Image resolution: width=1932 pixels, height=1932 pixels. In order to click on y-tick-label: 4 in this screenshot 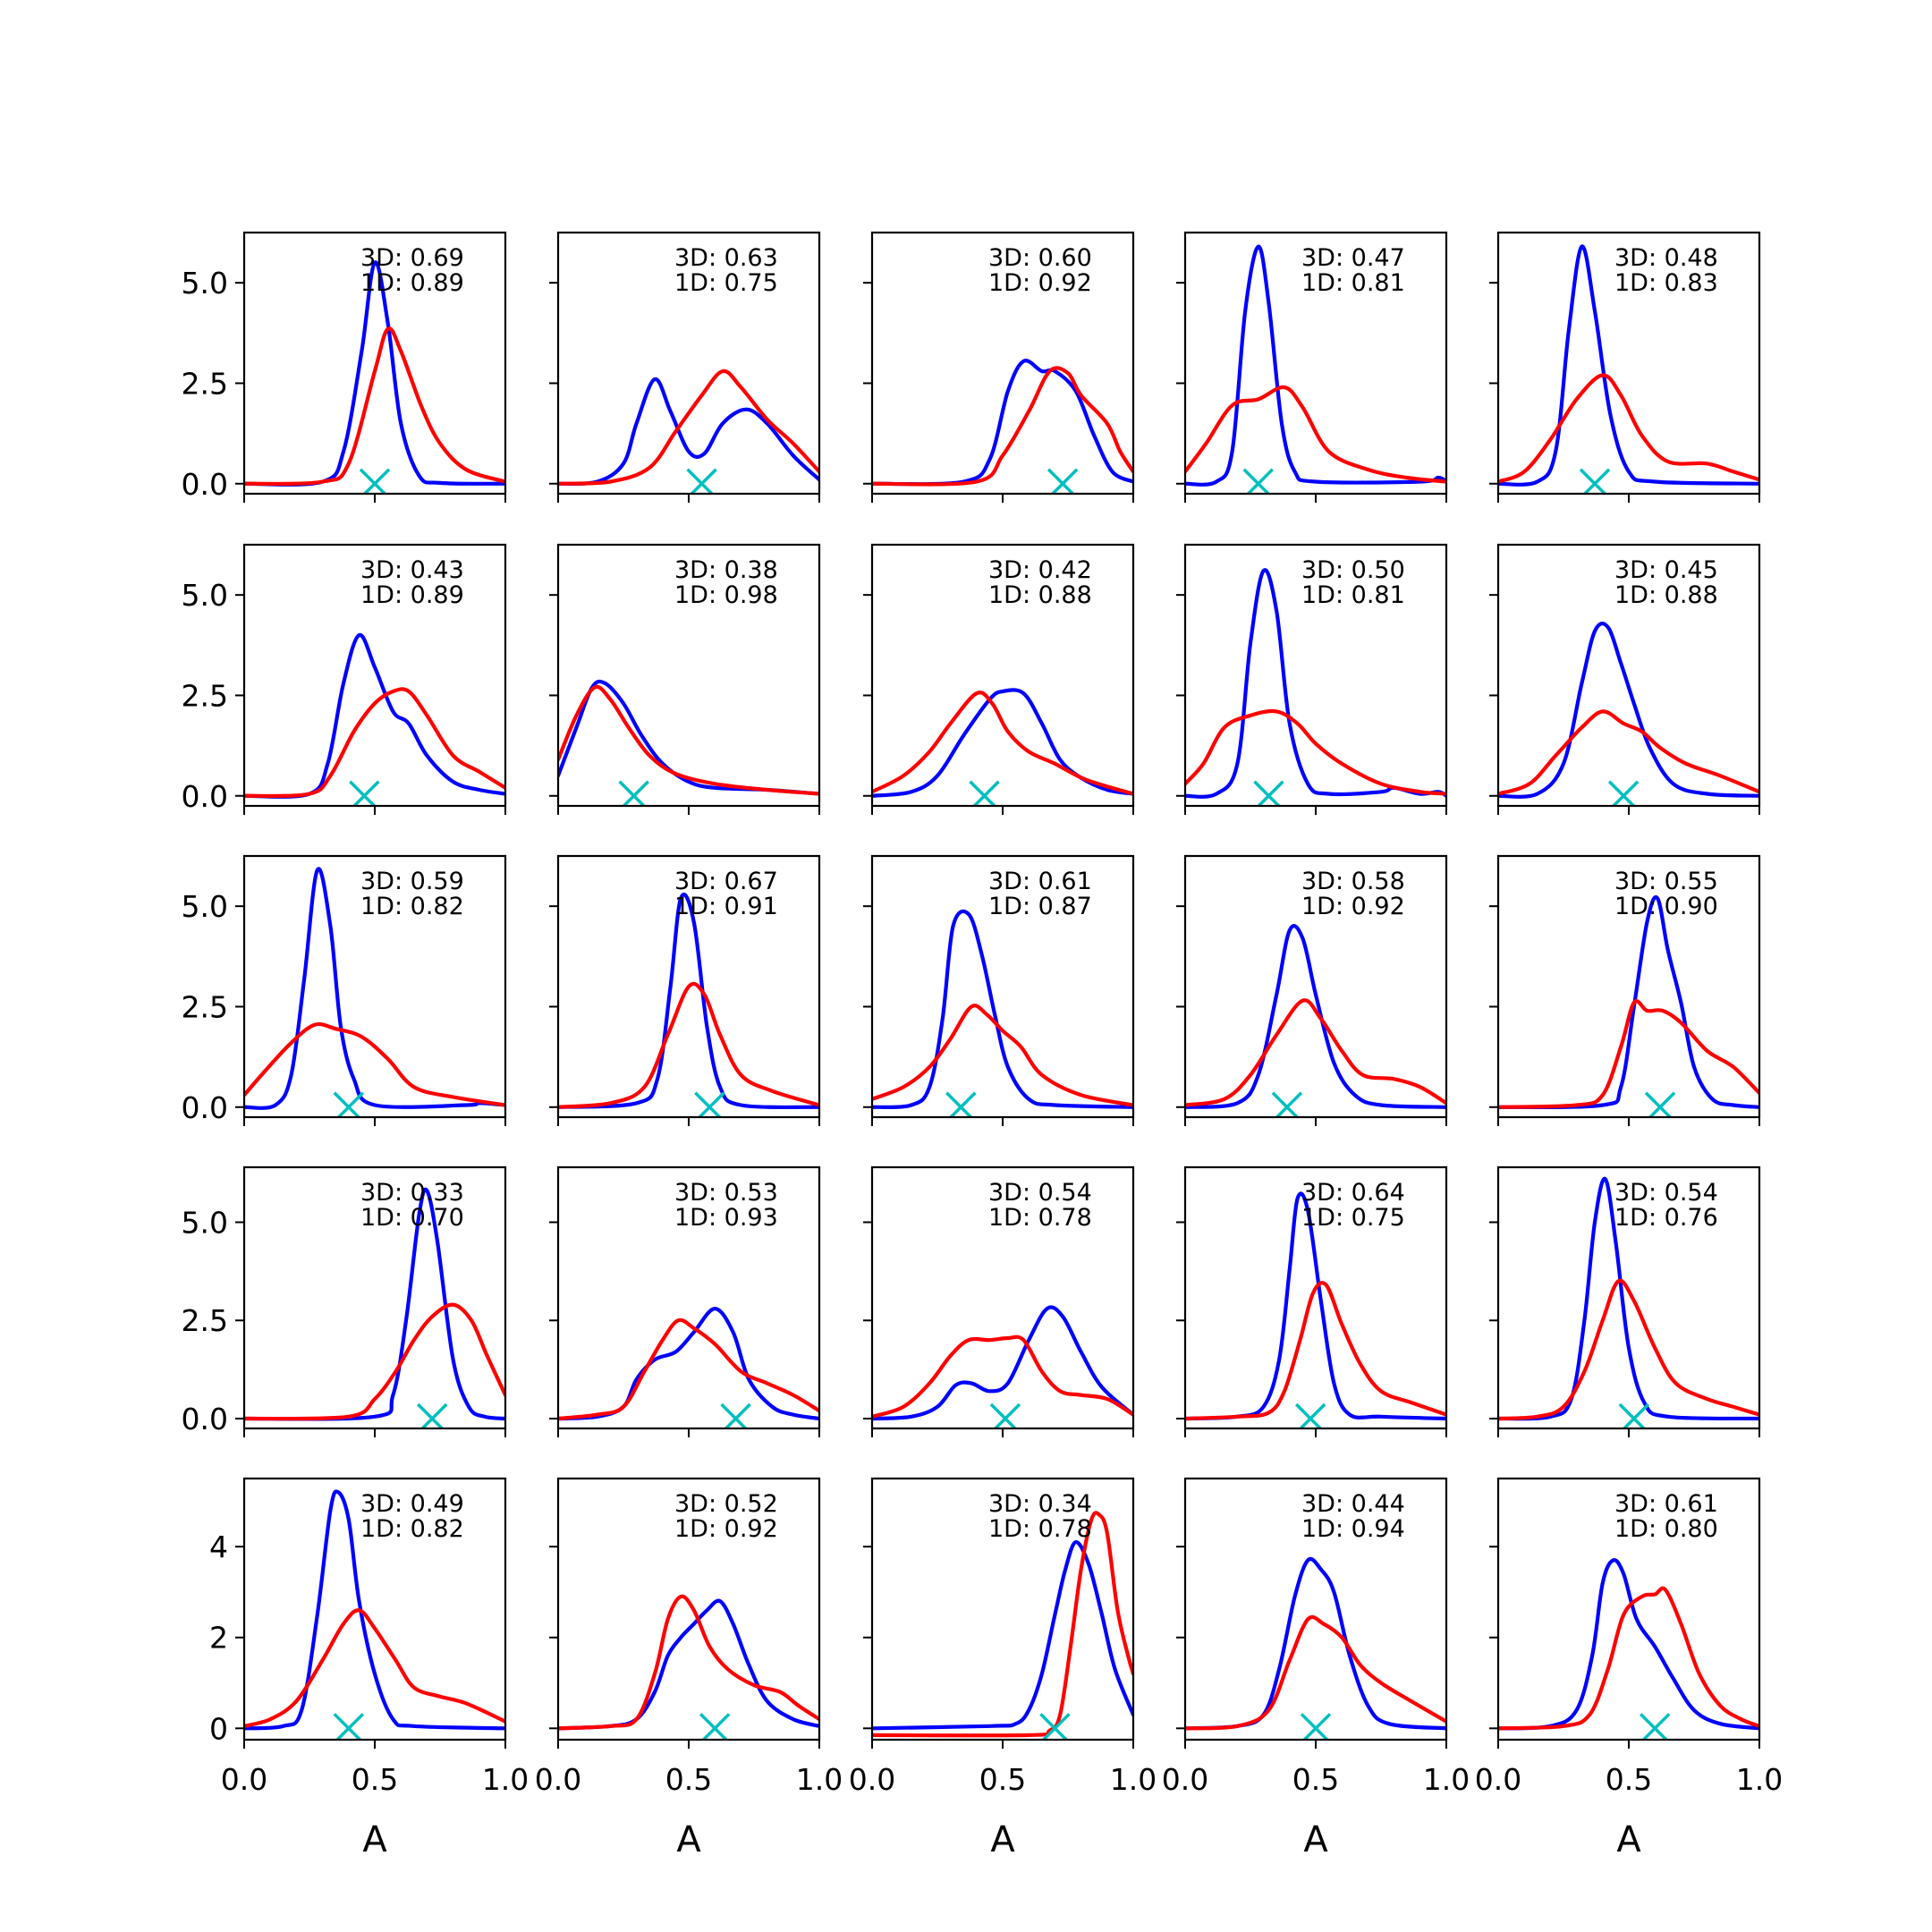, I will do `click(218, 1547)`.